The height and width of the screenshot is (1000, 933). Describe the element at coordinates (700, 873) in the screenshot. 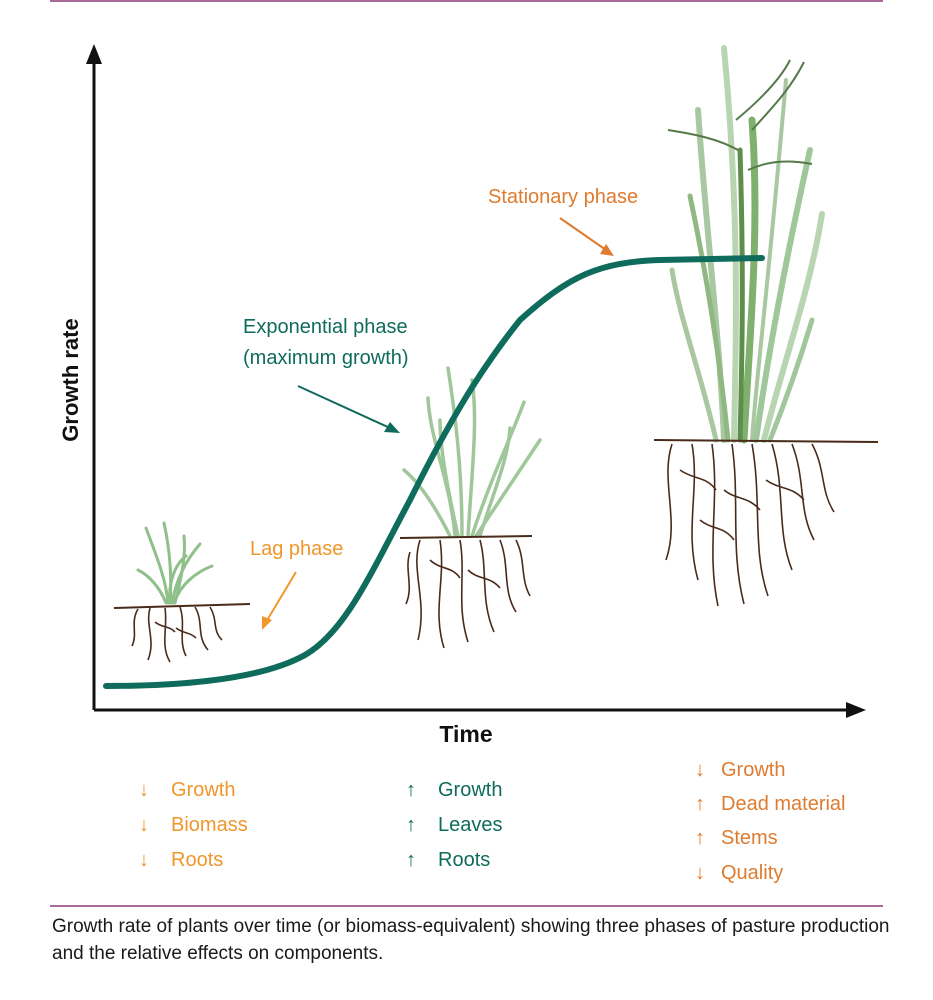

I see `stationary-effect-arrow-4: ↓` at that location.